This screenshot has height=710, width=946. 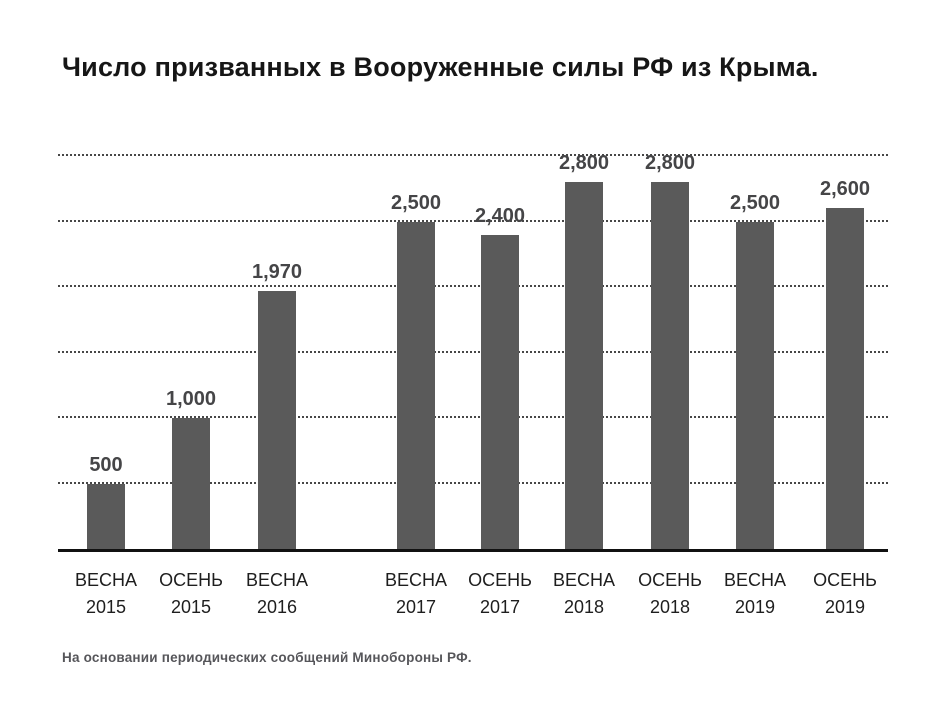 What do you see at coordinates (277, 271) in the screenshot?
I see `bar-value-label-3: 1,970` at bounding box center [277, 271].